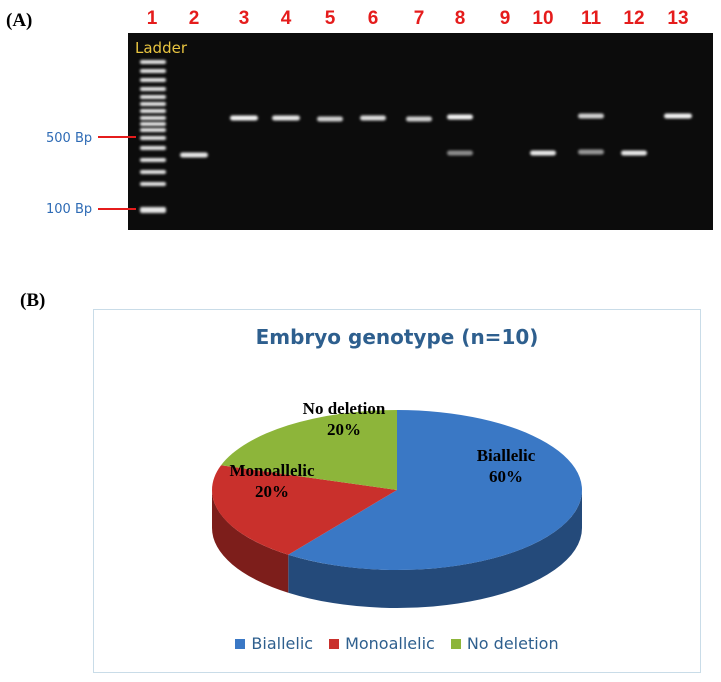 The height and width of the screenshot is (682, 721). I want to click on pie-label-monoallelic: Monoallelic 20%, so click(272, 481).